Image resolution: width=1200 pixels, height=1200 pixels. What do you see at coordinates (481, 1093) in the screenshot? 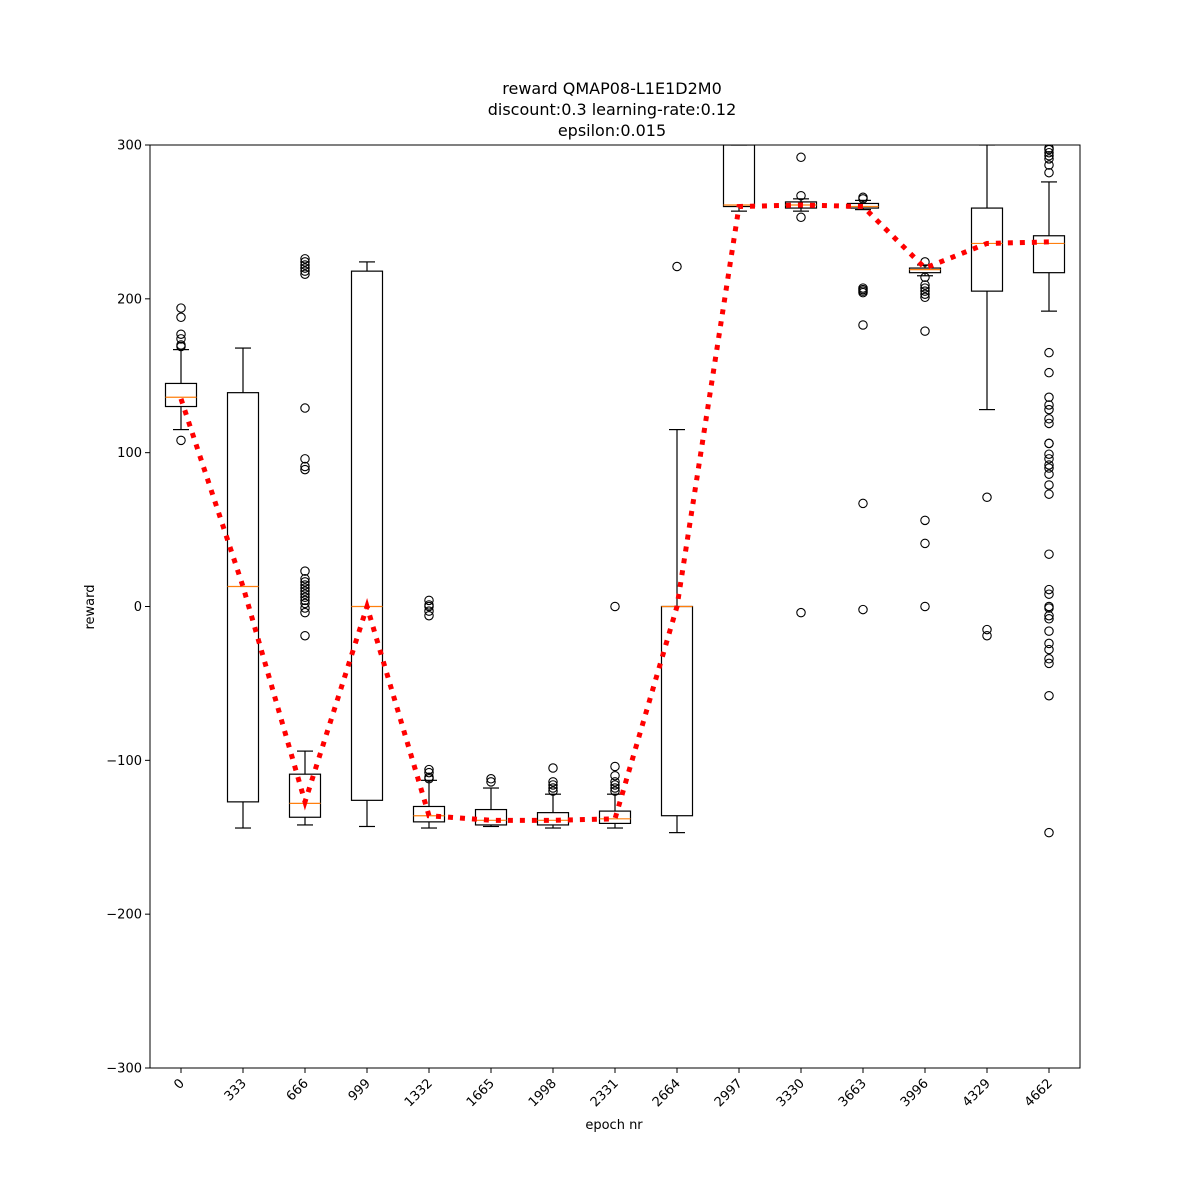
I see `x-tick-label: 1665` at bounding box center [481, 1093].